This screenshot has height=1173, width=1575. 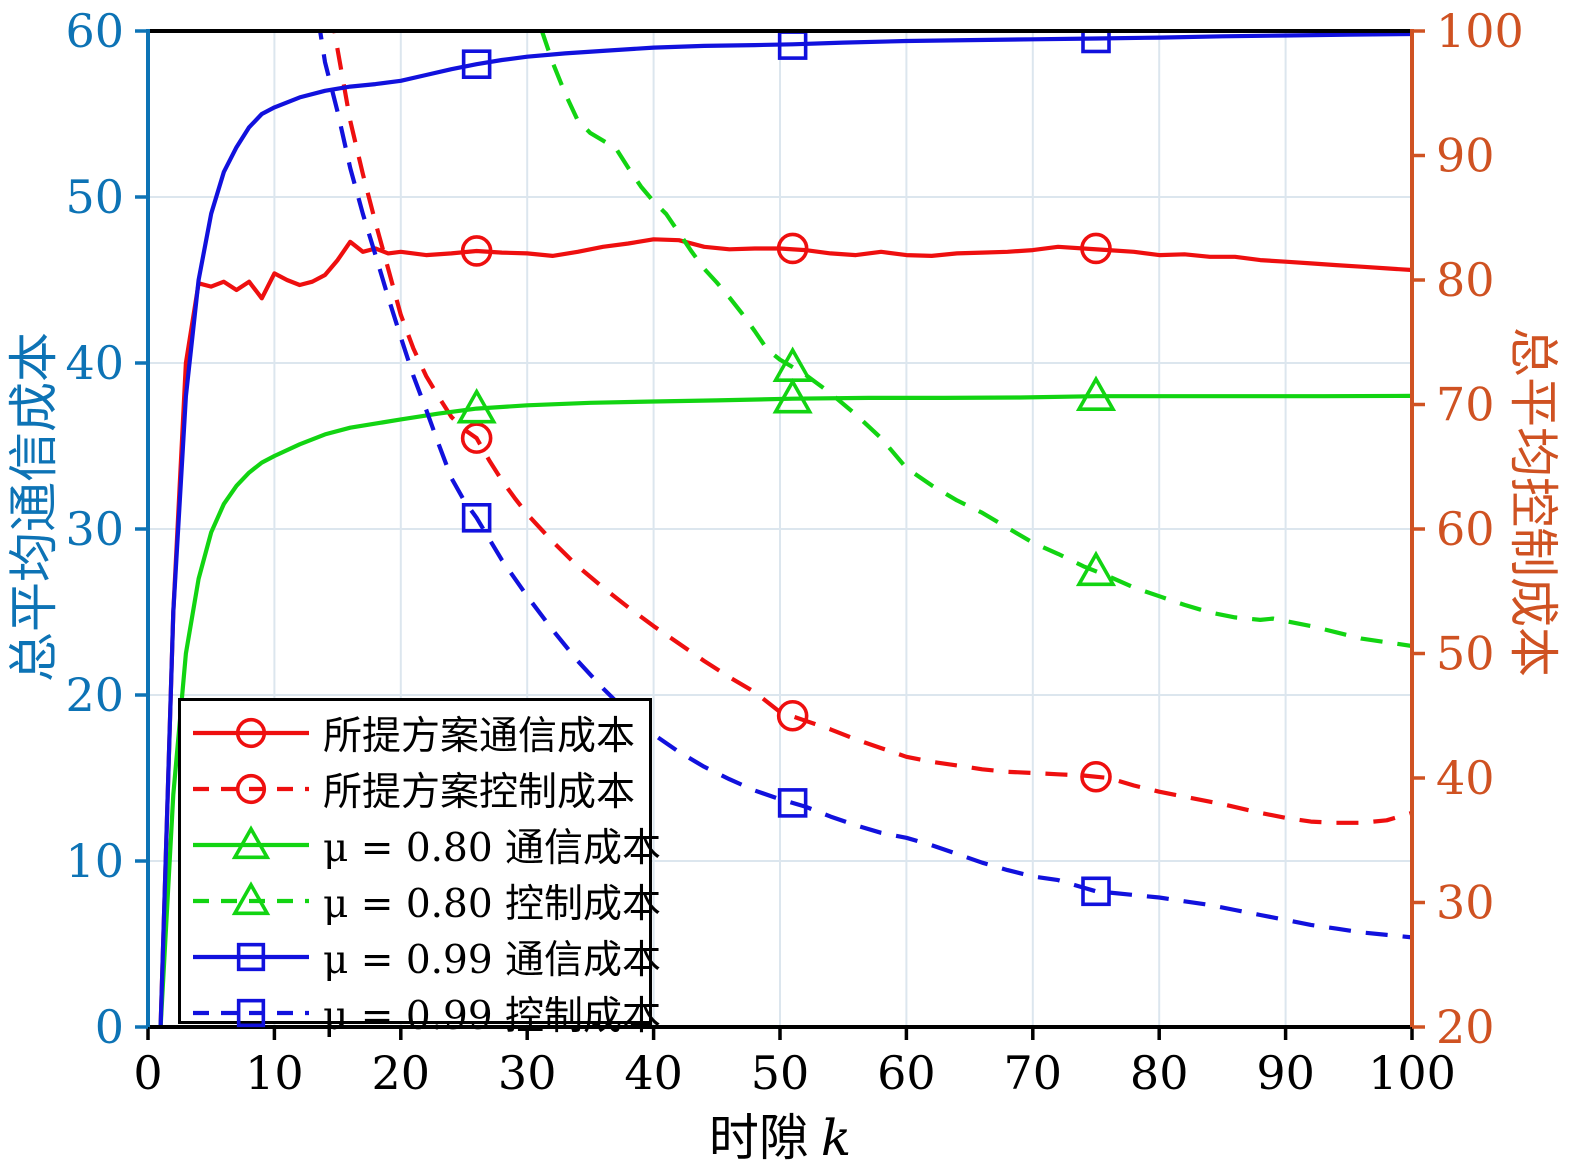 I want to click on left-y-tick-label: 0, so click(x=109, y=1027).